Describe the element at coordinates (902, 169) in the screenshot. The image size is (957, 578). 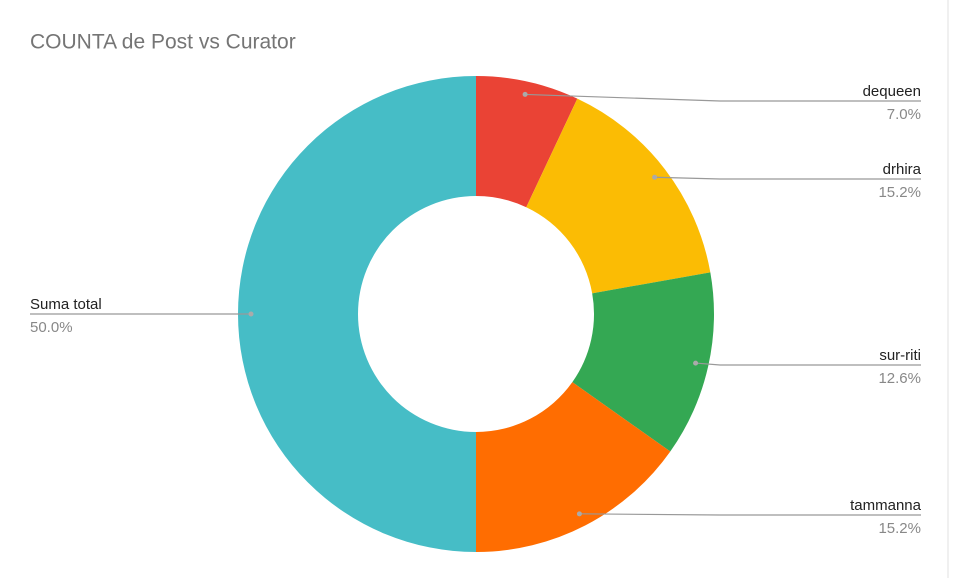
I see `label-name: drhira` at that location.